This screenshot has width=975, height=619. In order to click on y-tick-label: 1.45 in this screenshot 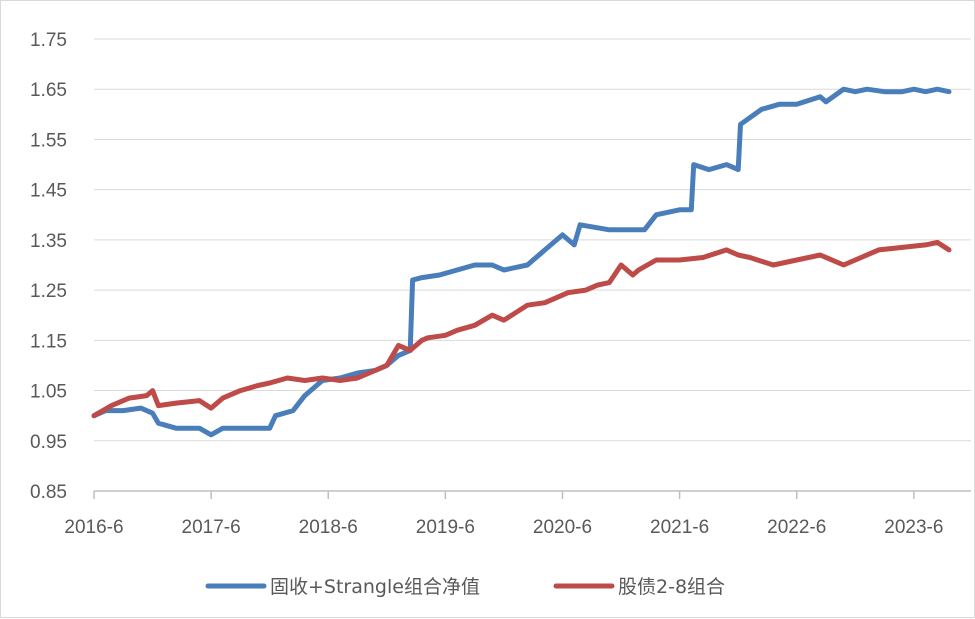, I will do `click(48, 191)`.